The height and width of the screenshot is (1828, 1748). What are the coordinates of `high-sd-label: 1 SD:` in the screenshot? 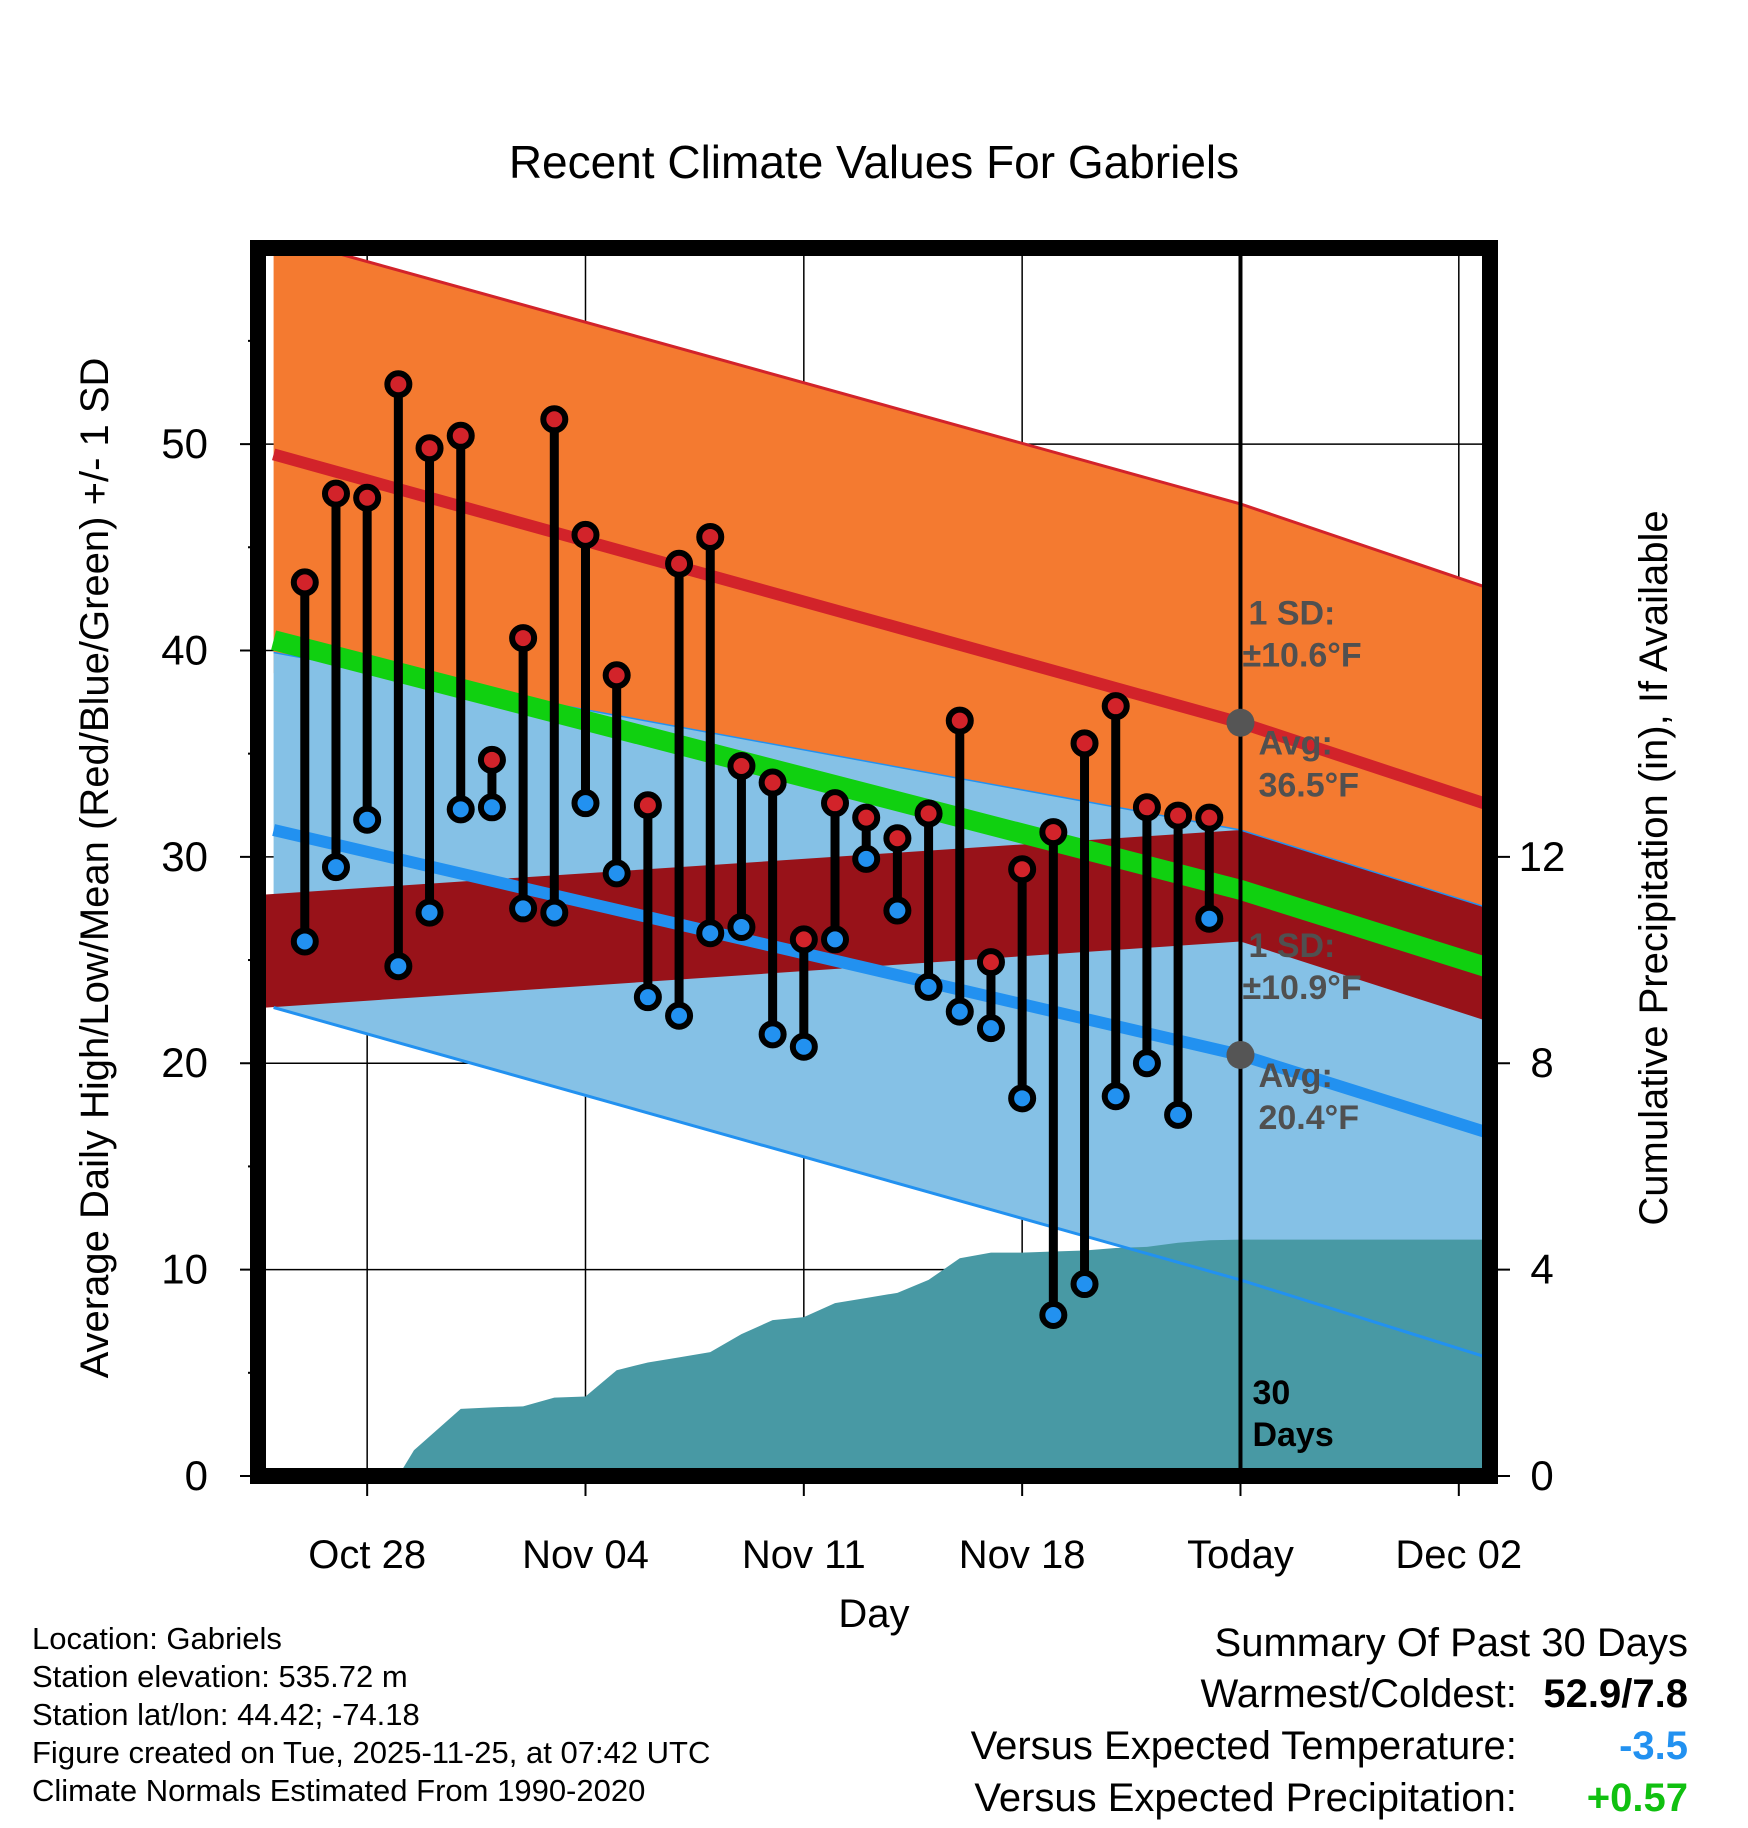 It's located at (1291, 614).